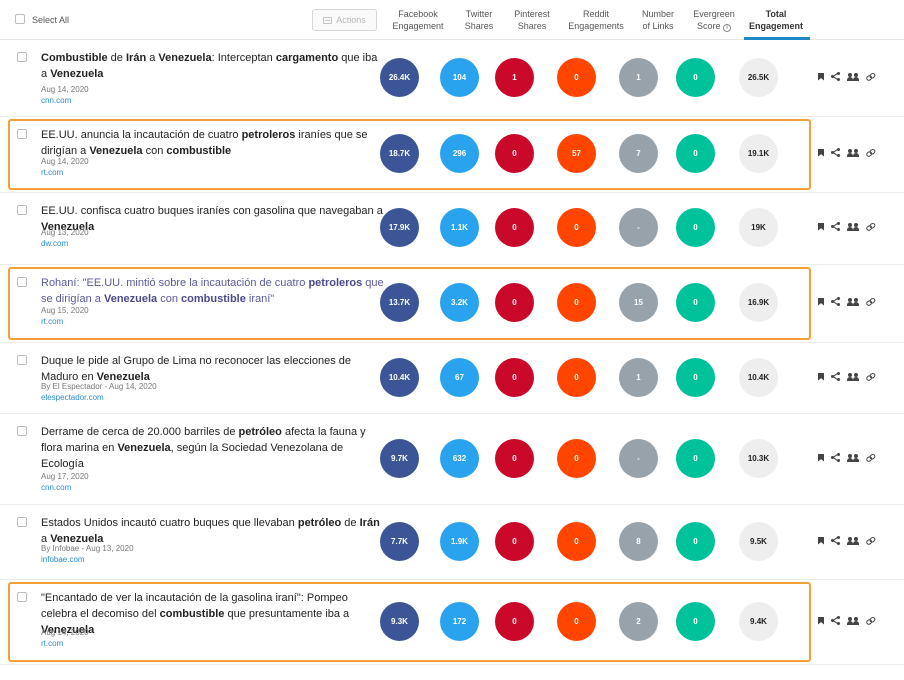  Describe the element at coordinates (399, 621) in the screenshot. I see `facebook-metric: 9.3K` at that location.